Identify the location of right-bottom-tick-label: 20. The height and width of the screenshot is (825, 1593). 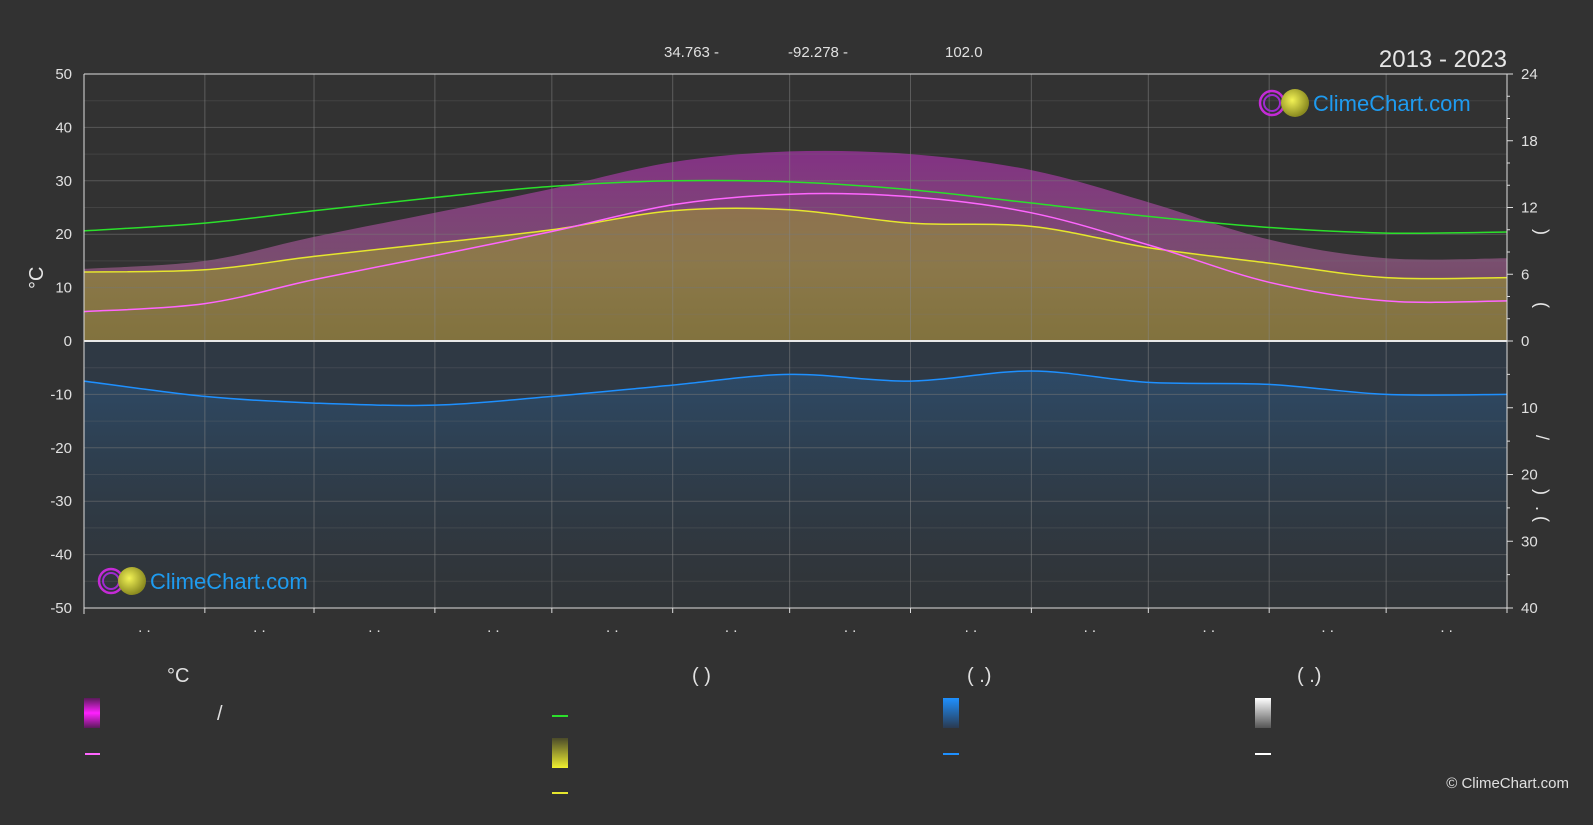
(1529, 475).